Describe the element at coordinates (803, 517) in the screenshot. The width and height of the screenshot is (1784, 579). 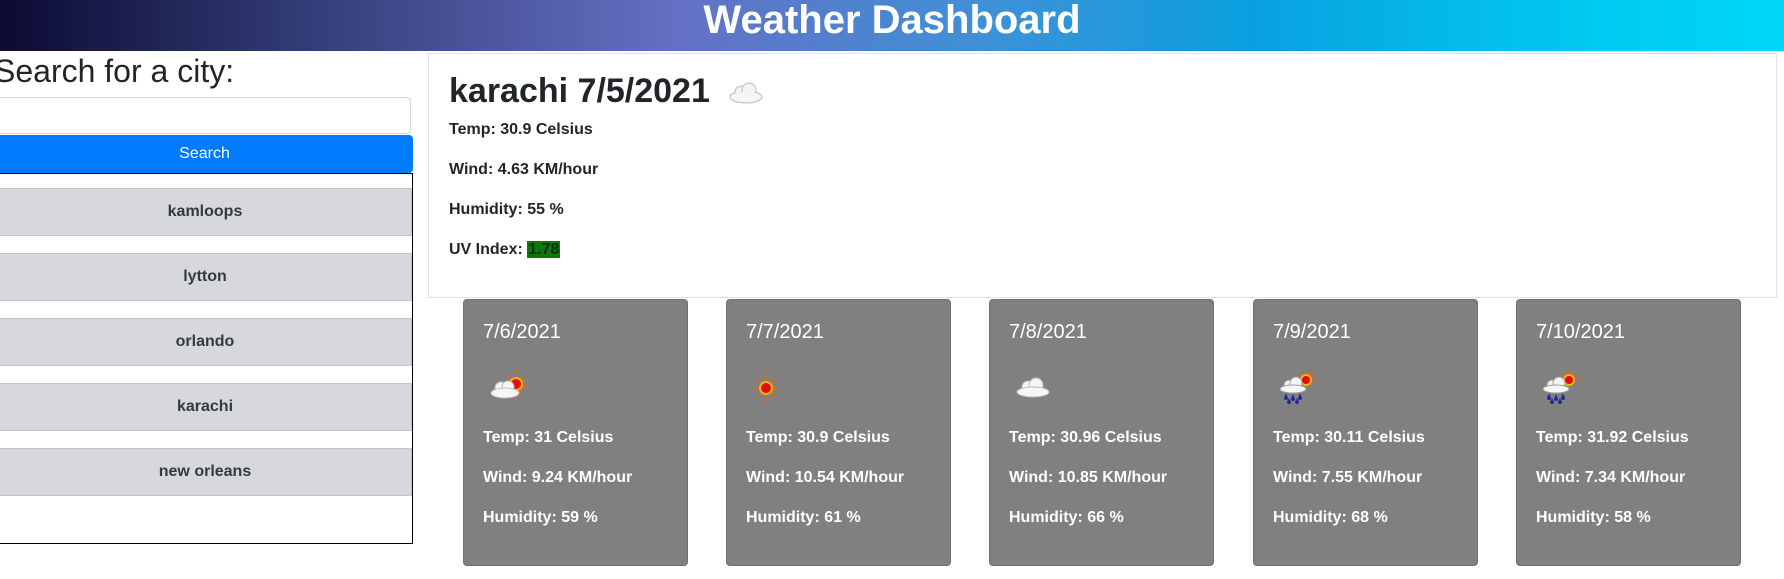
I see `forecast-humidity: Humidity: 61 %` at that location.